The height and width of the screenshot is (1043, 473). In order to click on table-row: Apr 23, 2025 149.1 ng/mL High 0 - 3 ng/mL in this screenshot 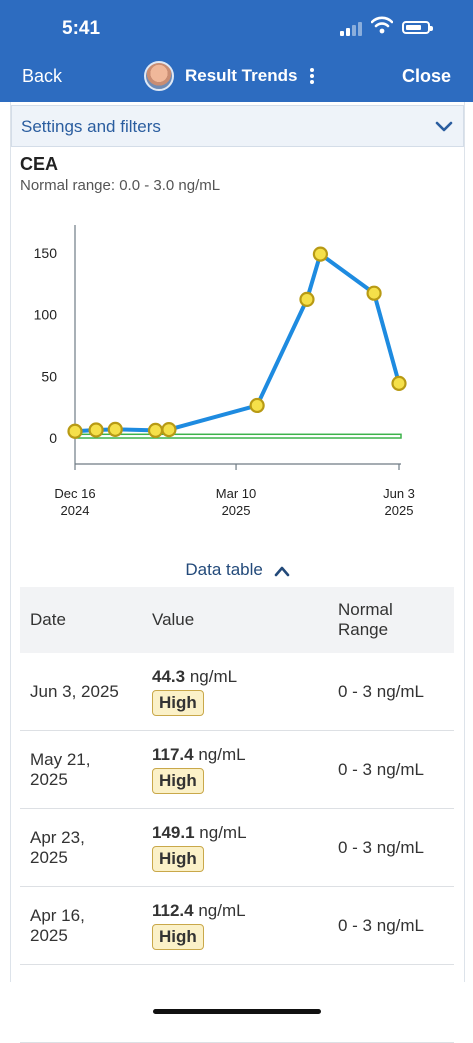, I will do `click(237, 847)`.